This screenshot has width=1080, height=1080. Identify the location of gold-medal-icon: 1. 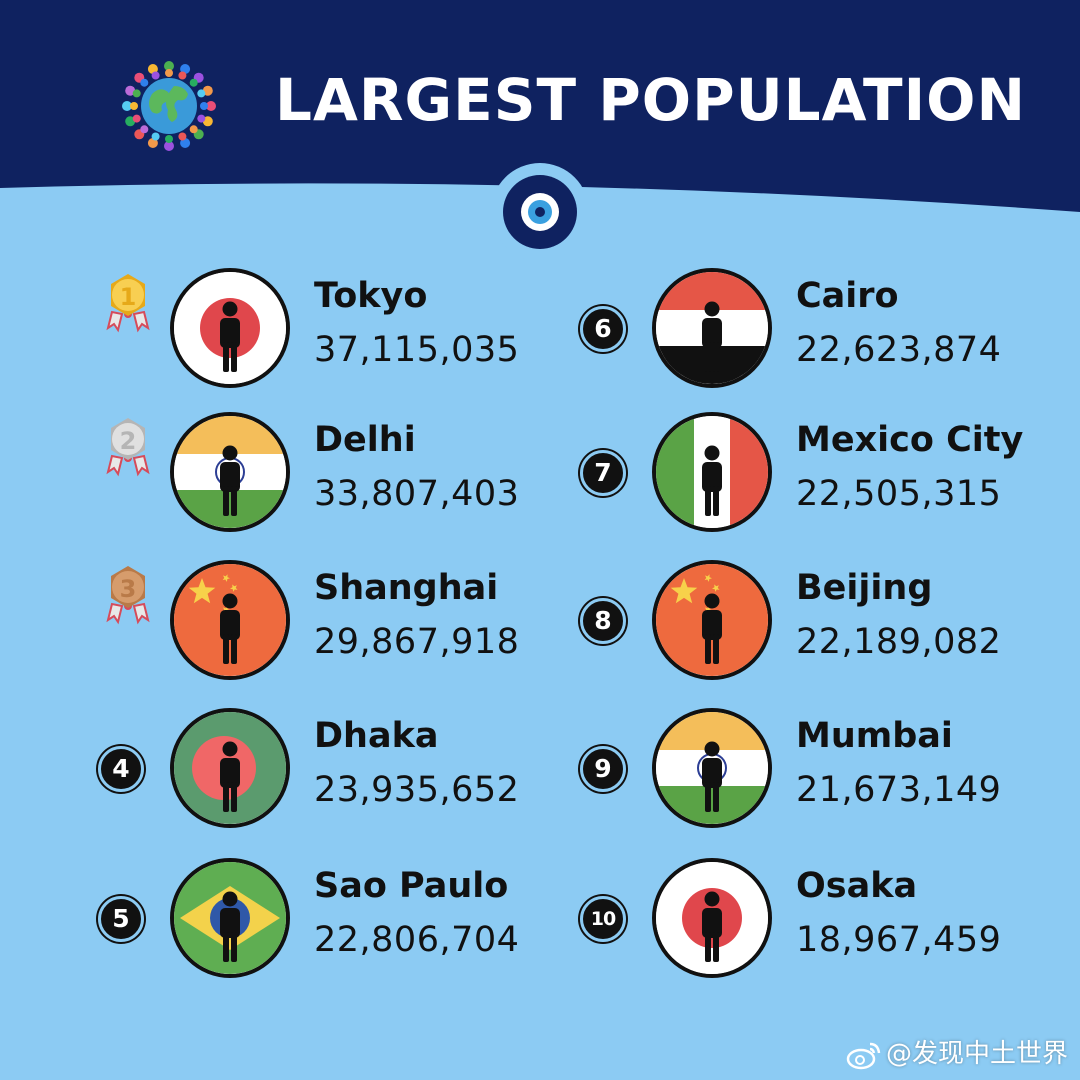
(128, 324).